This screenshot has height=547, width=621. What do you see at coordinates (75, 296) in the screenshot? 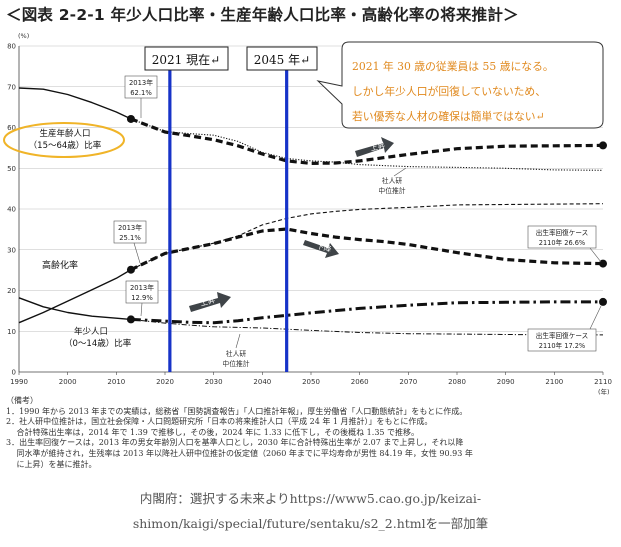
I see `series-line-elderly_actual` at bounding box center [75, 296].